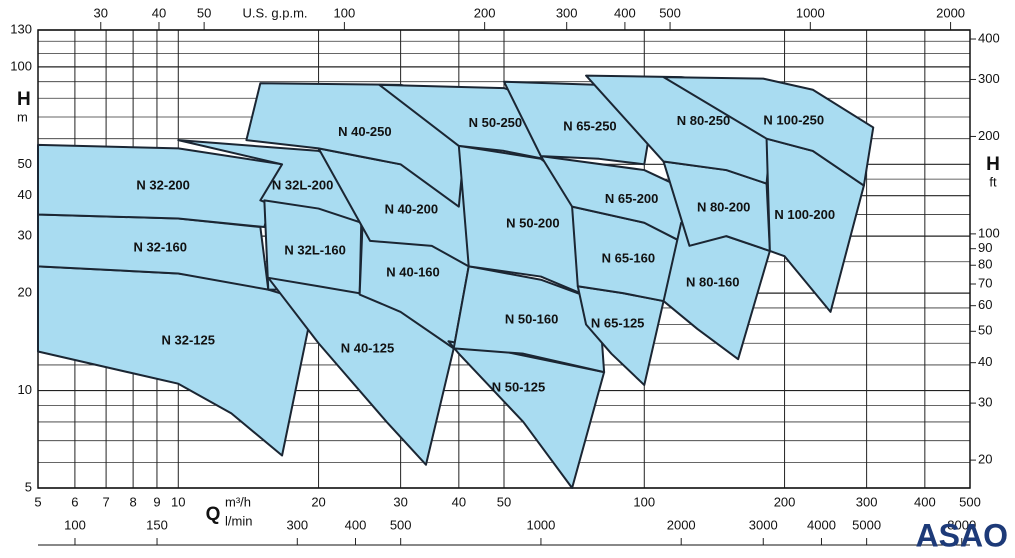  Describe the element at coordinates (213, 514) in the screenshot. I see `x-label: Q` at that location.